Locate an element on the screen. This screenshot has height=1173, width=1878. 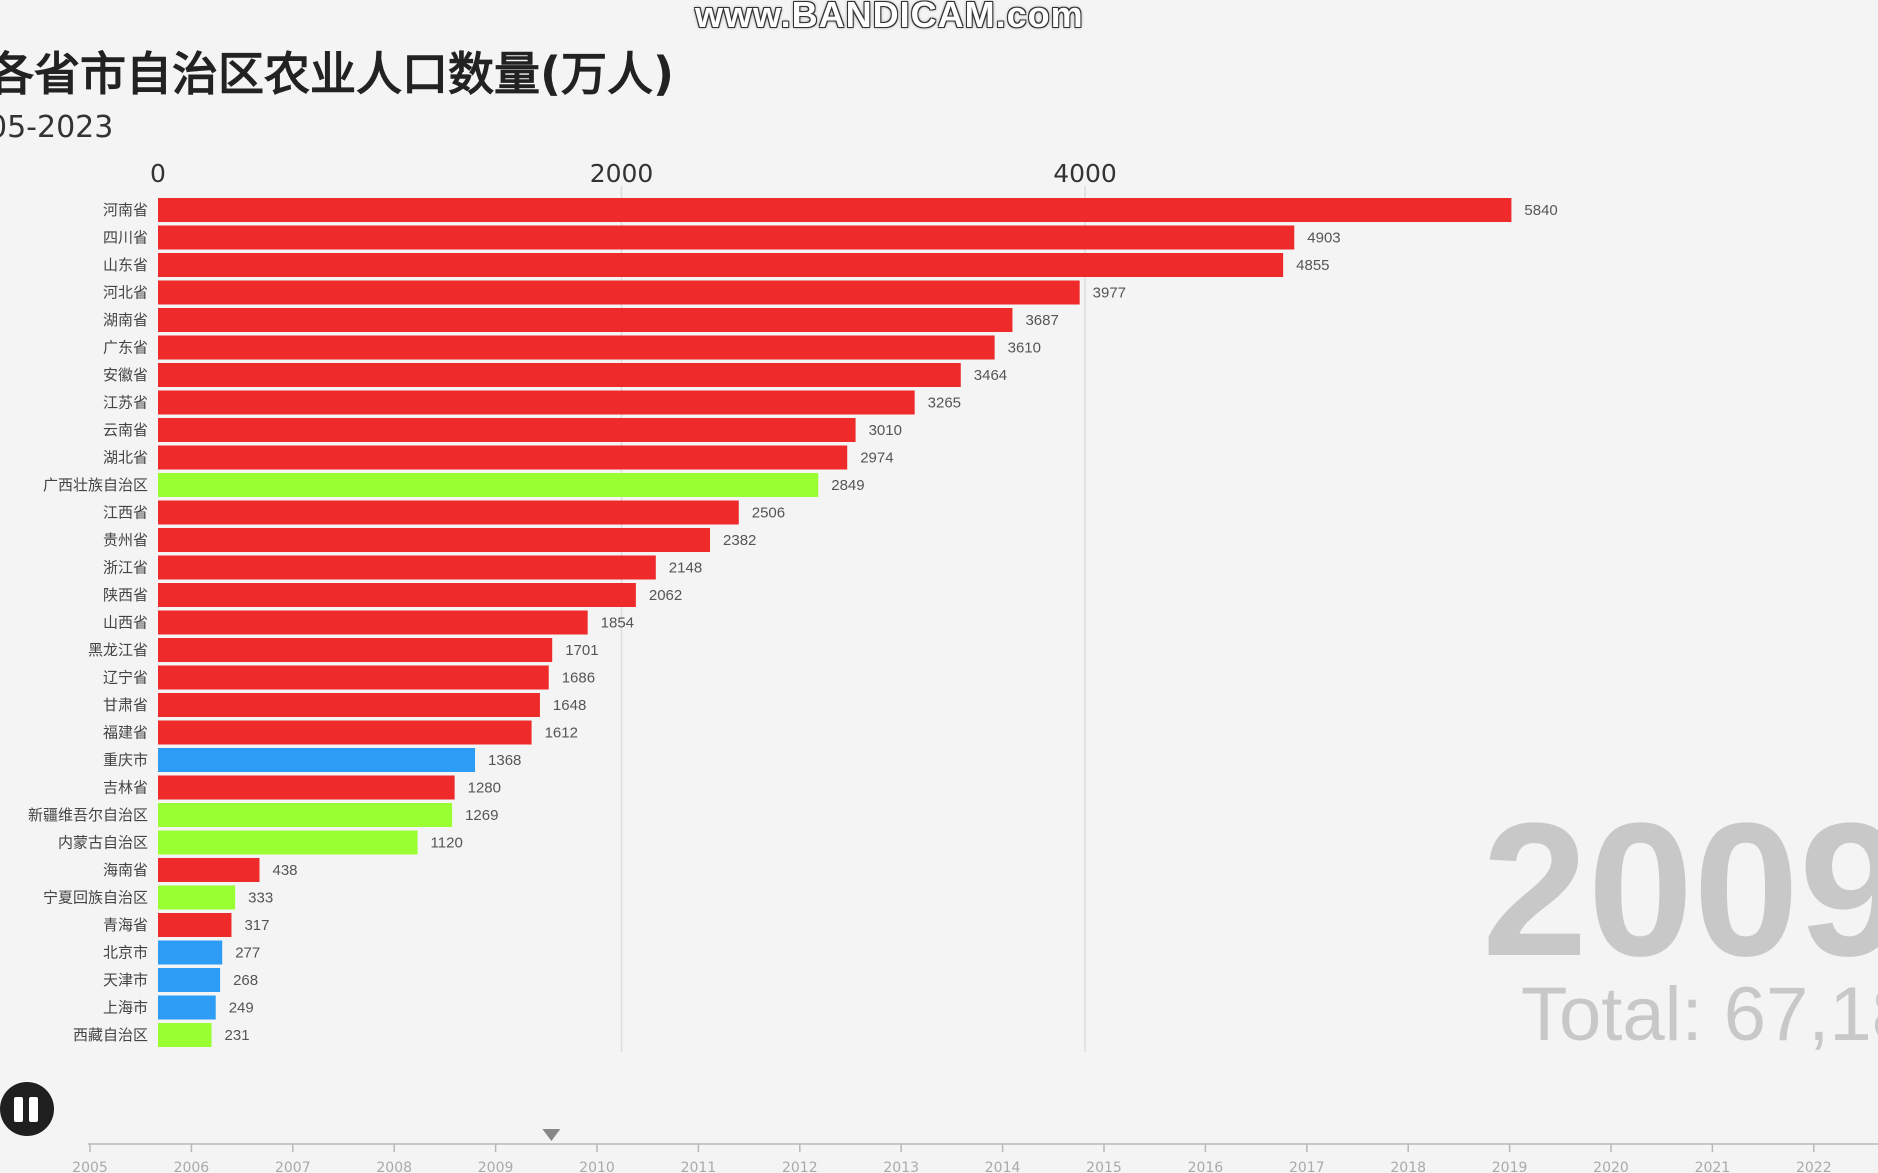
timeline-year-label: 2009 is located at coordinates (496, 1166).